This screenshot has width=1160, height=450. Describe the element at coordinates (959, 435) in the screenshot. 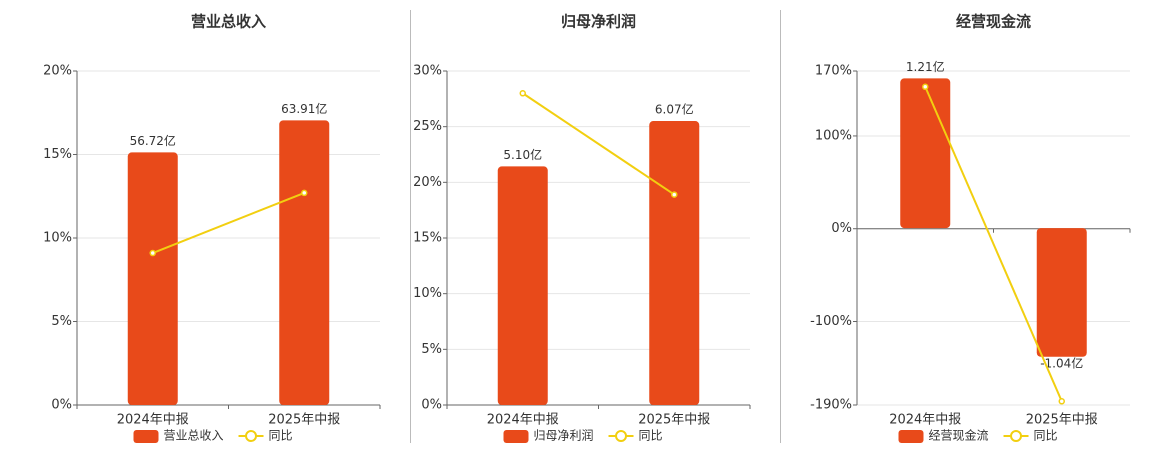

I see `legend-label: 经营现金流` at that location.